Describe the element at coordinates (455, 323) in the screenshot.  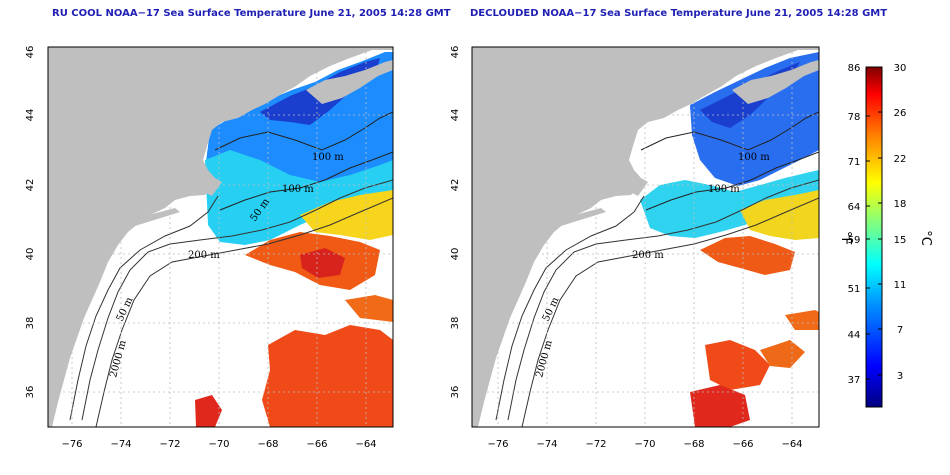
I see `right-lat-tick-38: 38` at that location.